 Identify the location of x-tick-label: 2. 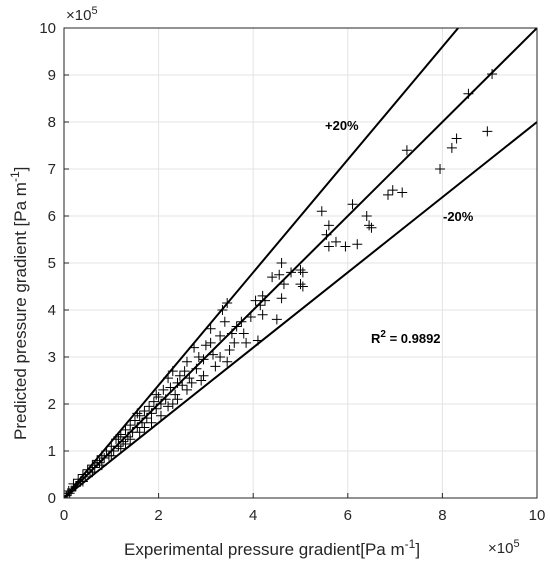
(158, 515).